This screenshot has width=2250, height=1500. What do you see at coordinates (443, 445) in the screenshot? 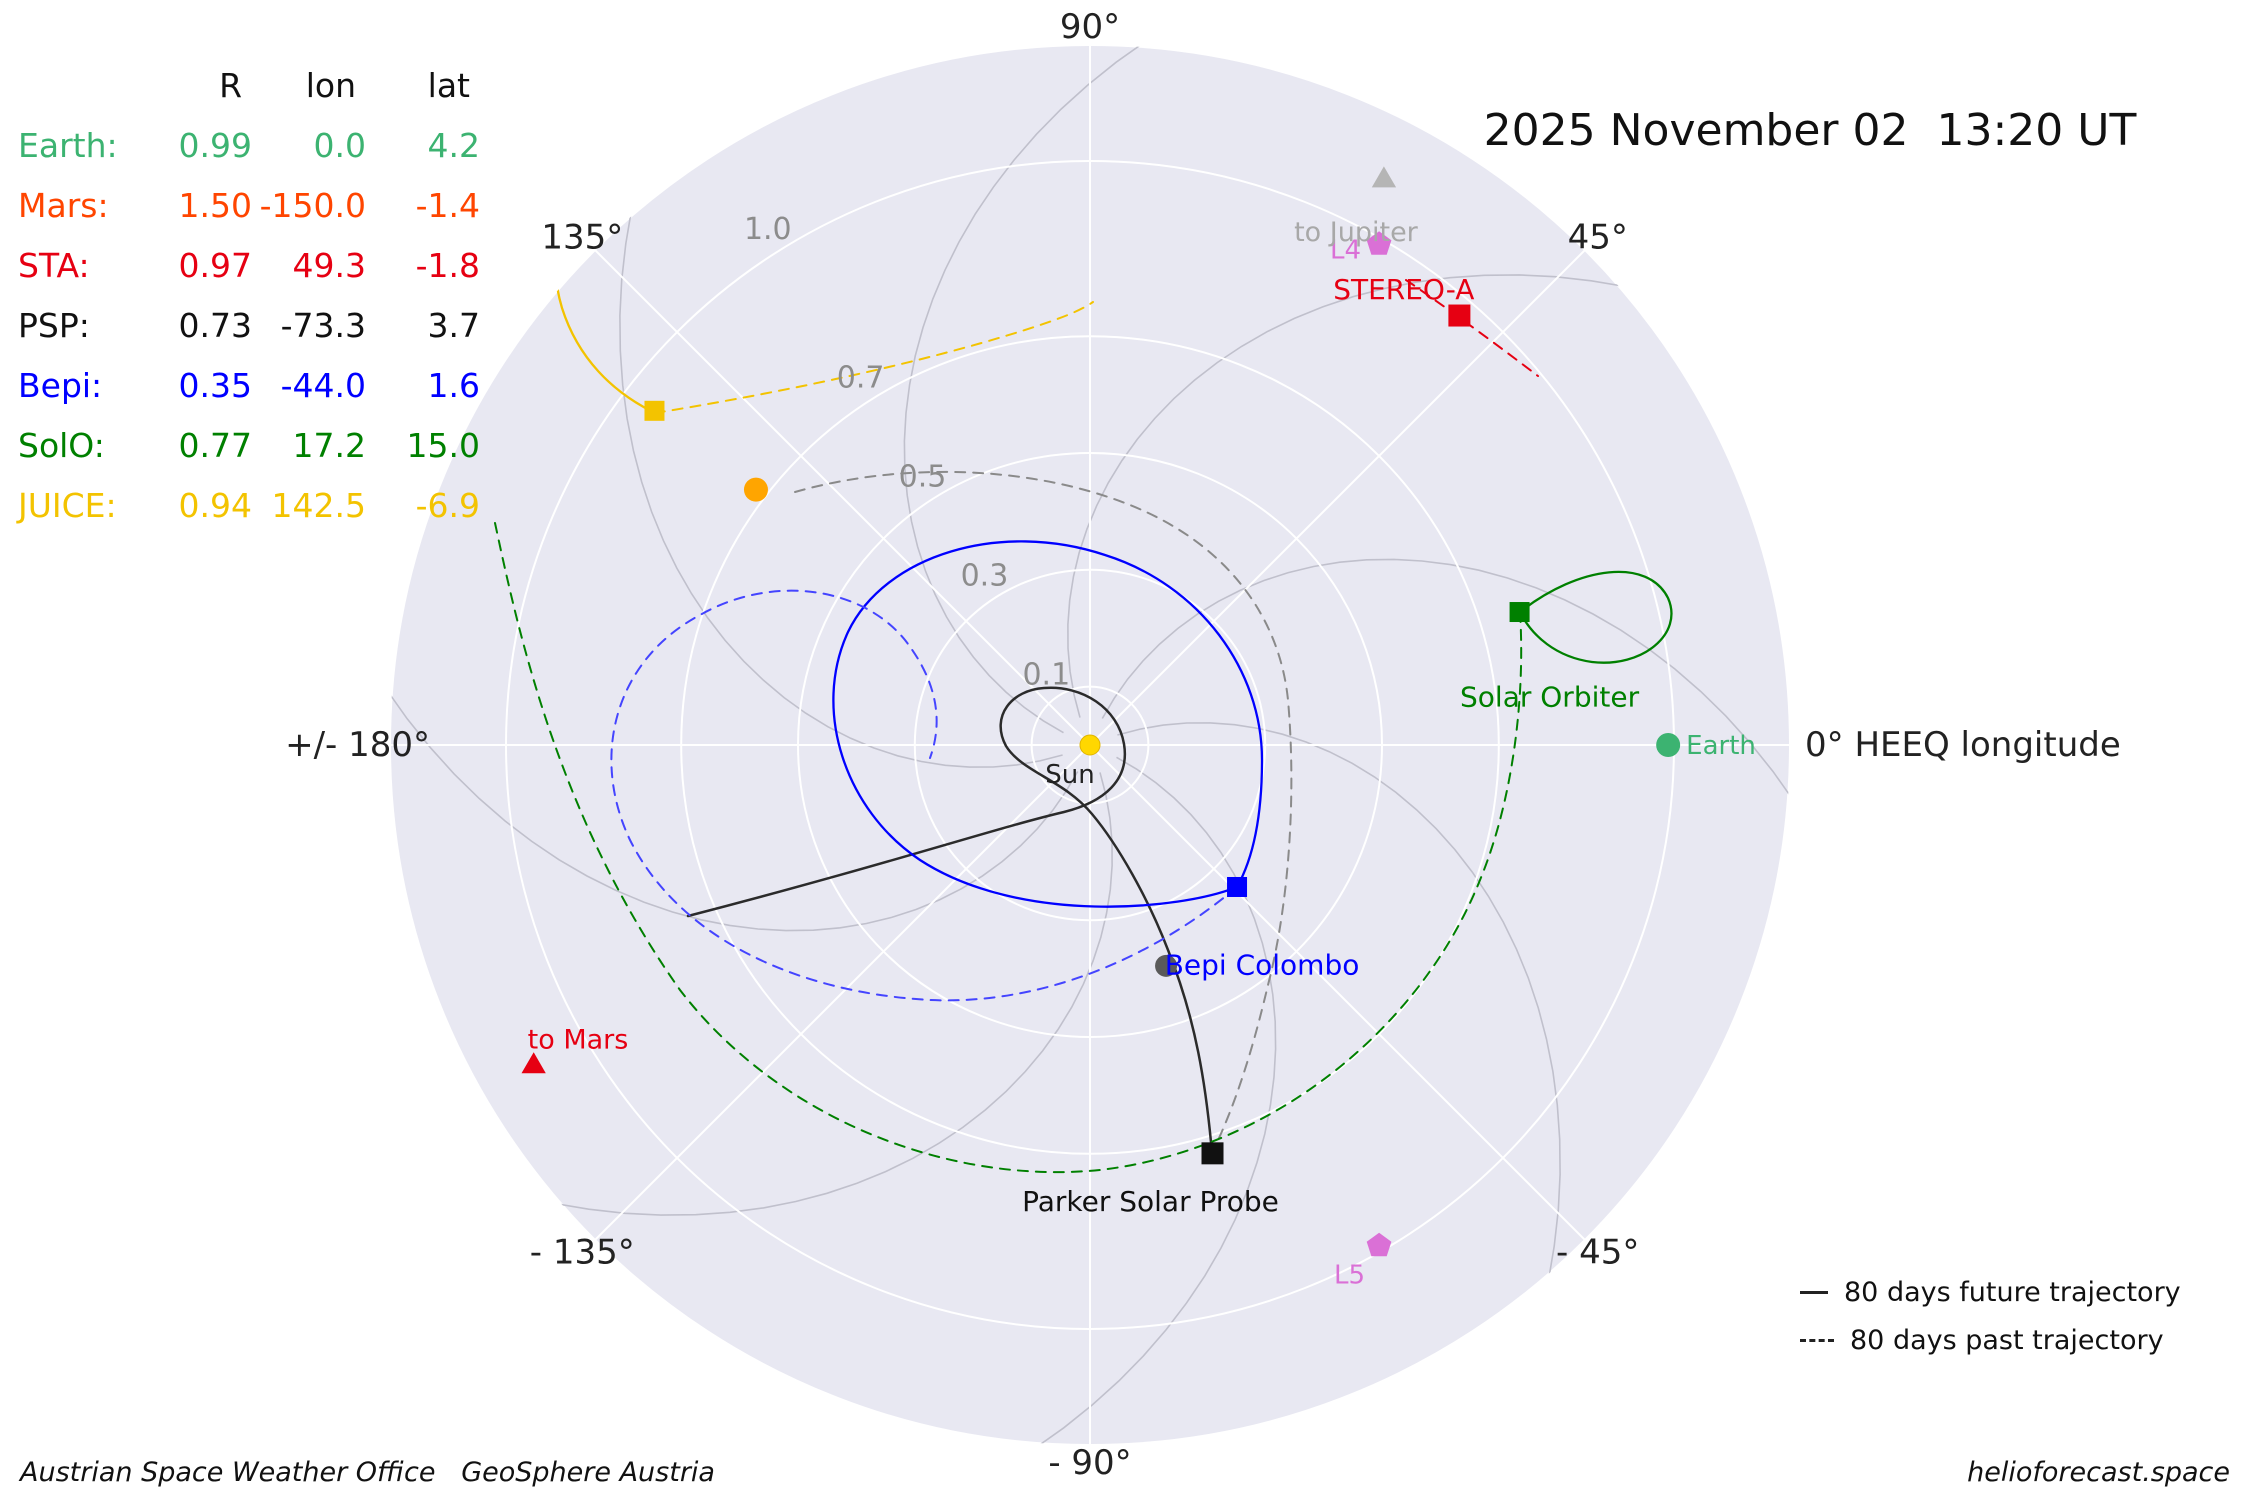
I see `table-cell-value: 15.0` at bounding box center [443, 445].